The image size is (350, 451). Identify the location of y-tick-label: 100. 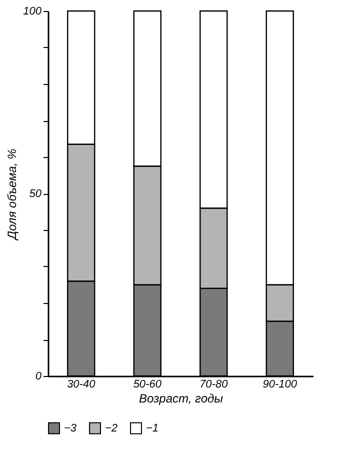
(32, 12).